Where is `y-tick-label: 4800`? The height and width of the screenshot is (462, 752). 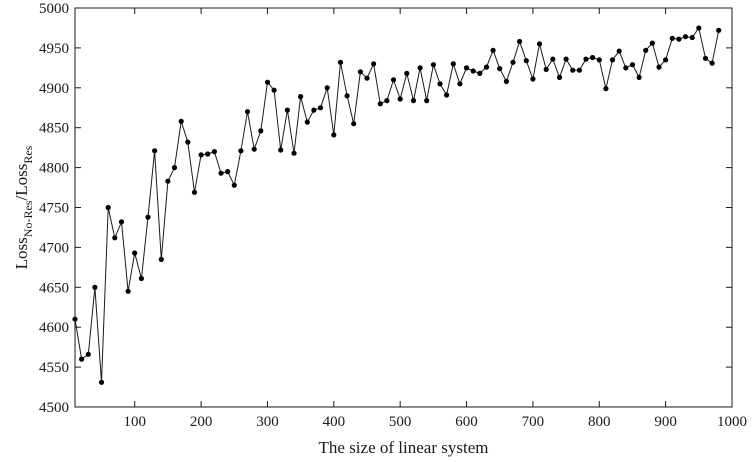 y-tick-label: 4800 is located at coordinates (54, 169).